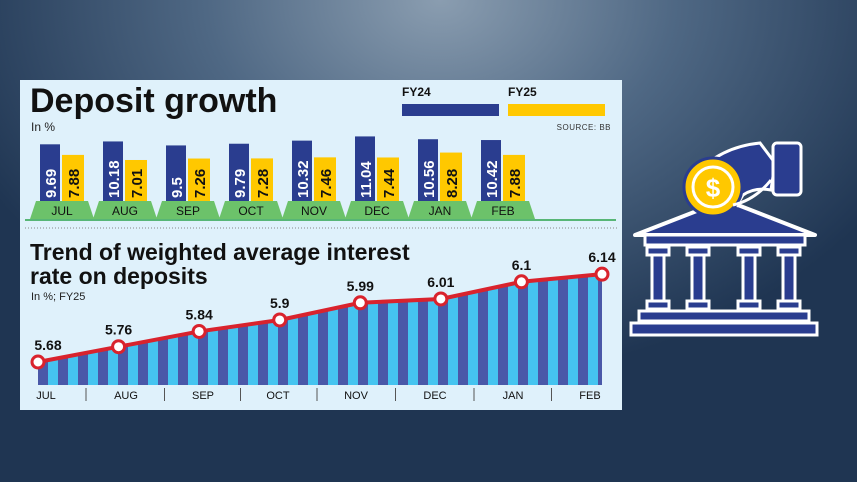 The height and width of the screenshot is (482, 857). Describe the element at coordinates (724, 239) in the screenshot. I see `bank-hand-coin-icon: $` at that location.